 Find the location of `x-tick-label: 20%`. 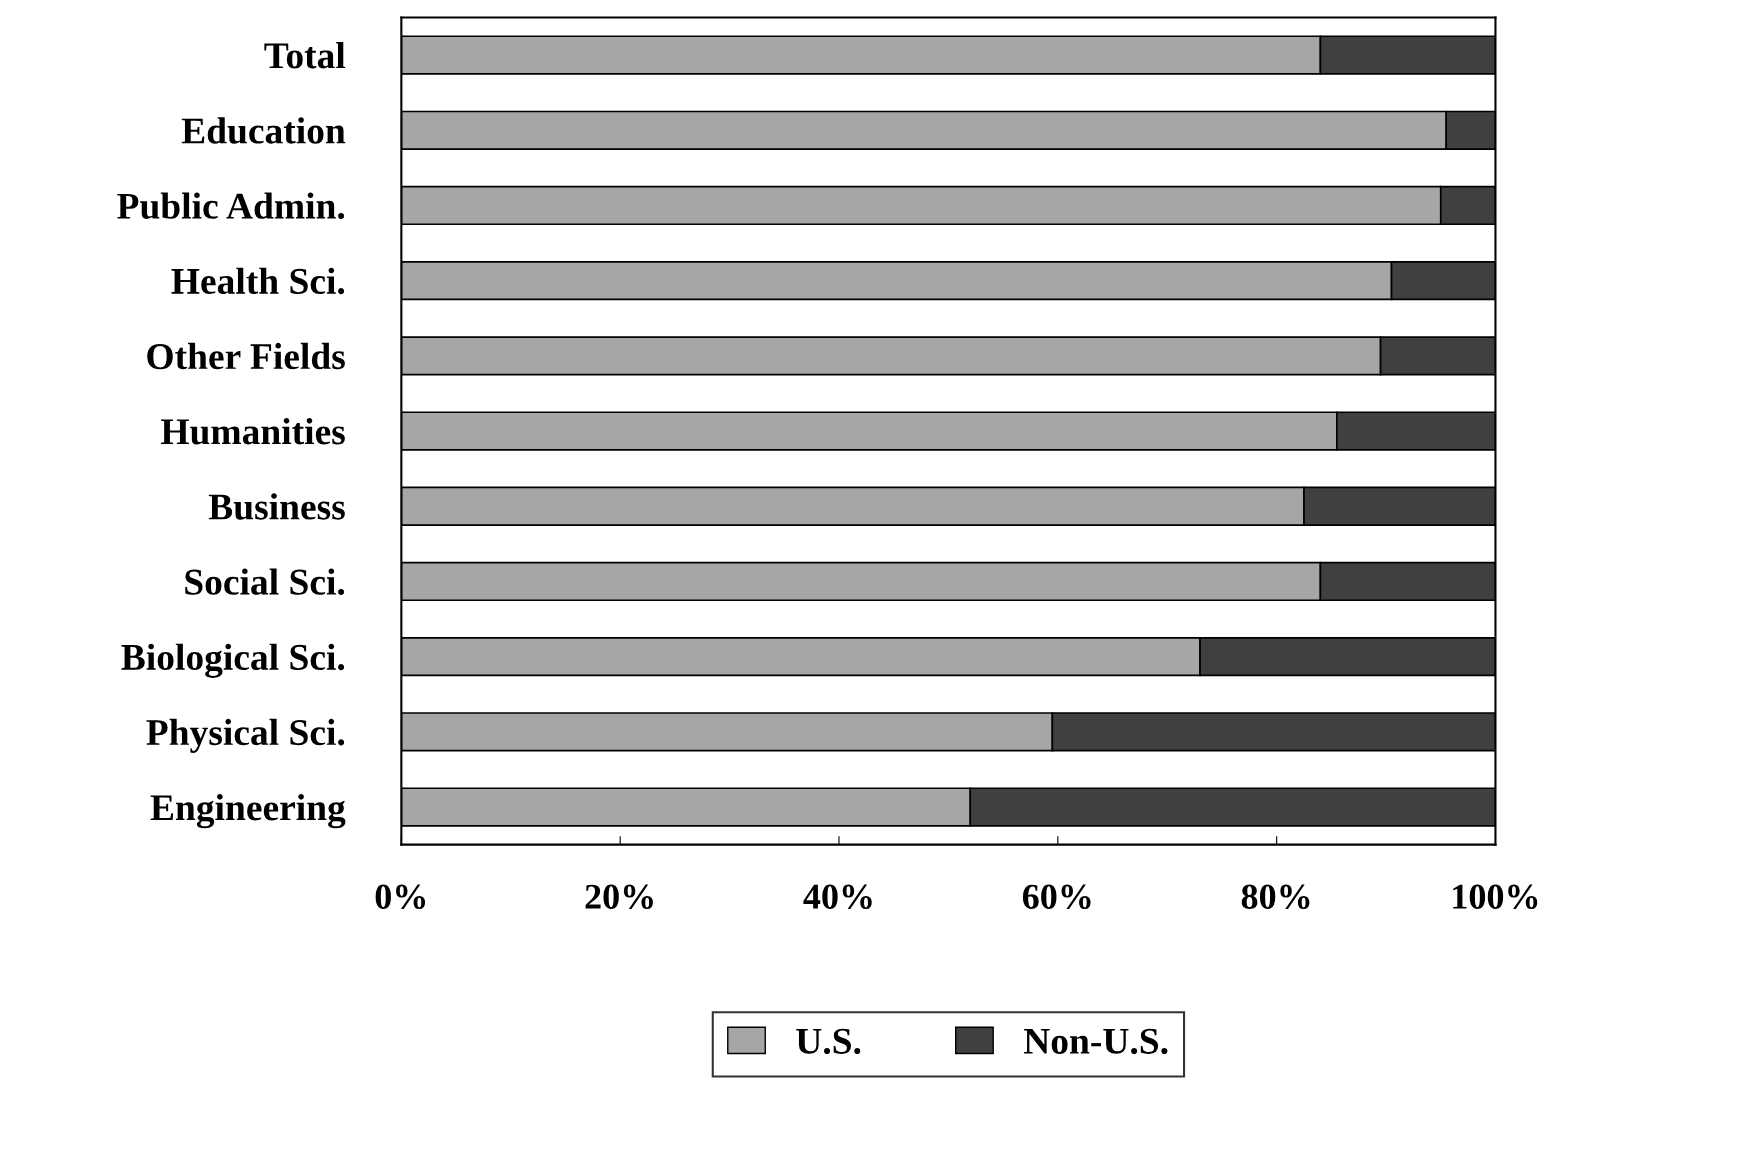

x-tick-label: 20% is located at coordinates (619, 897).